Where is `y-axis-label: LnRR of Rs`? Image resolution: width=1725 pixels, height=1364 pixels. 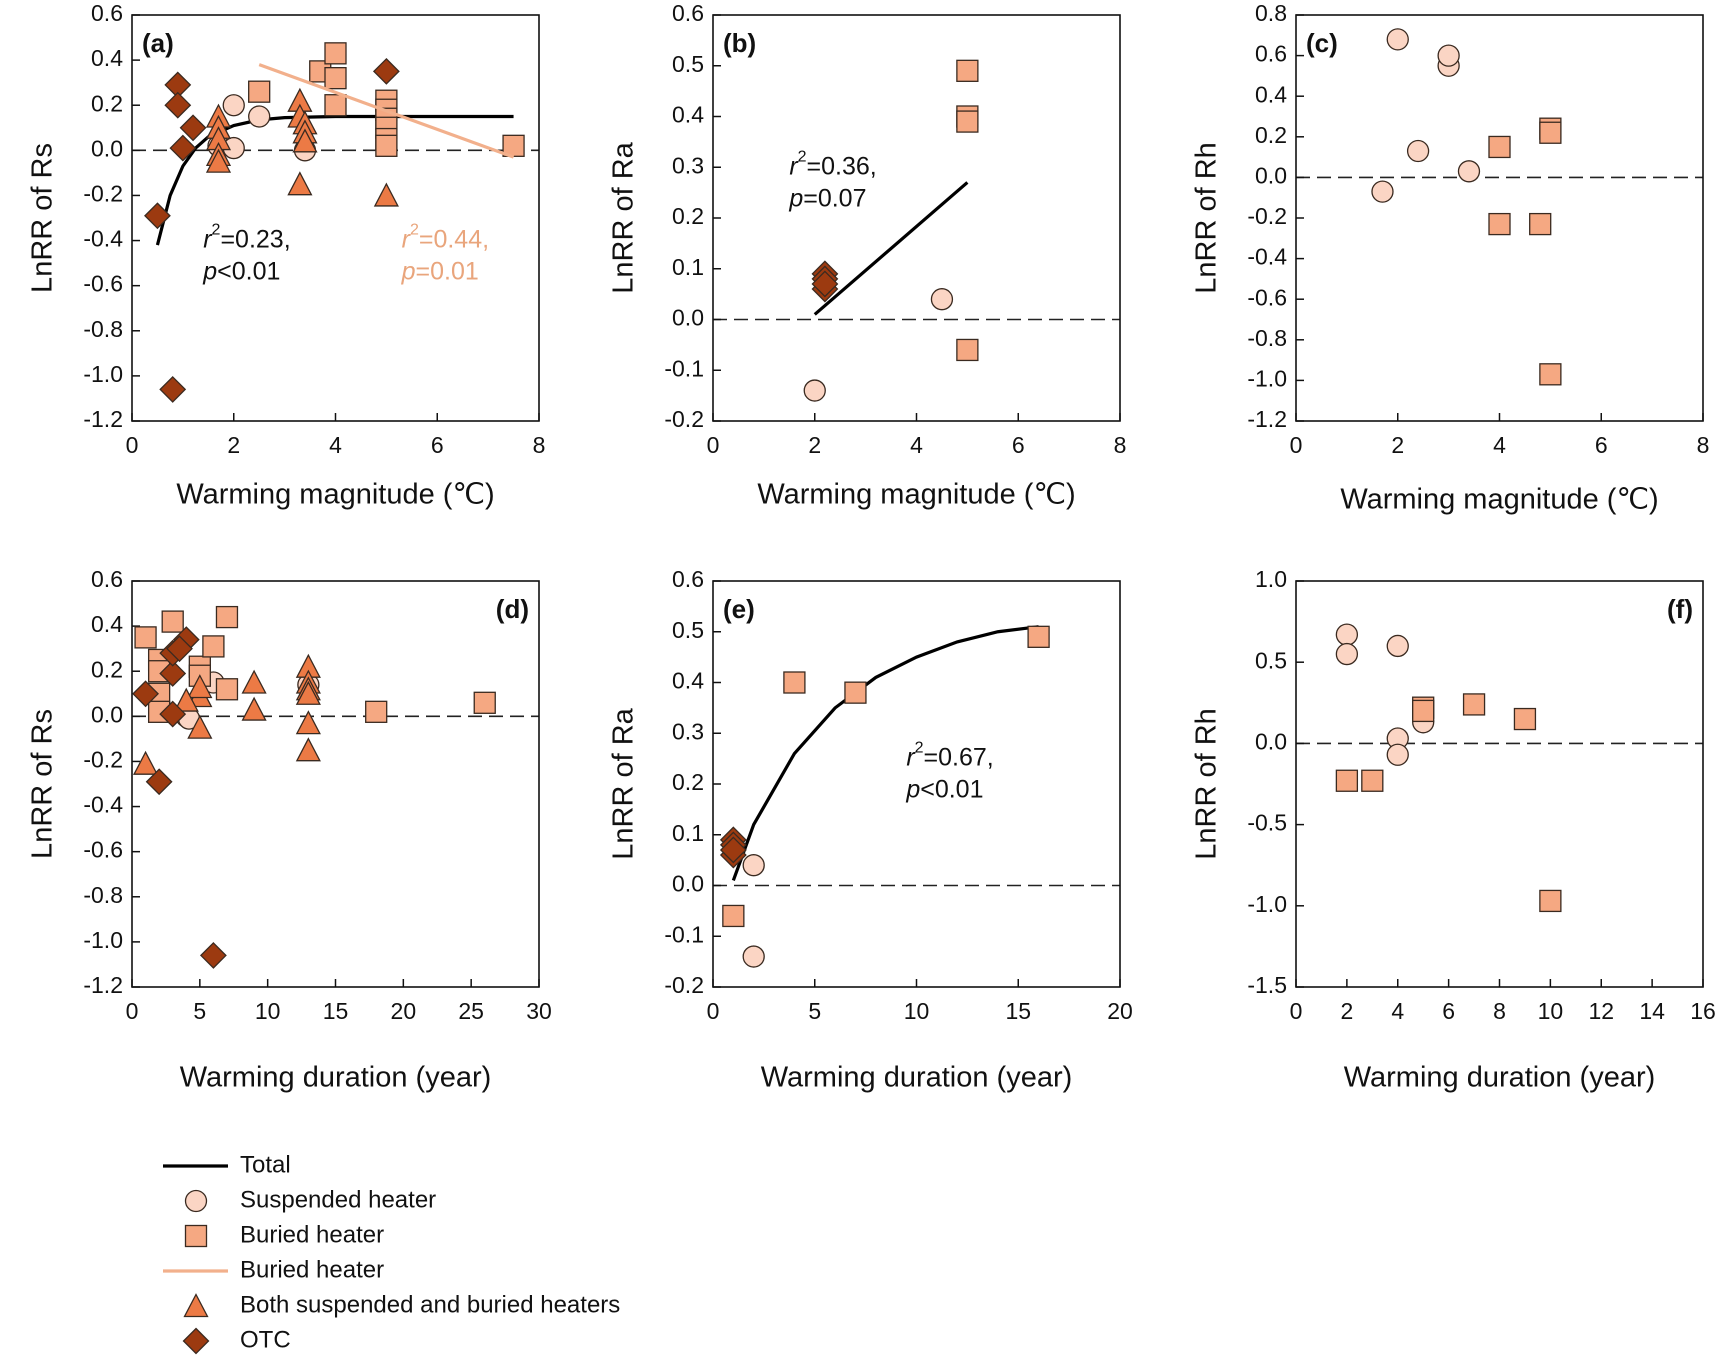
y-axis-label: LnRR of Rs is located at coordinates (43, 784).